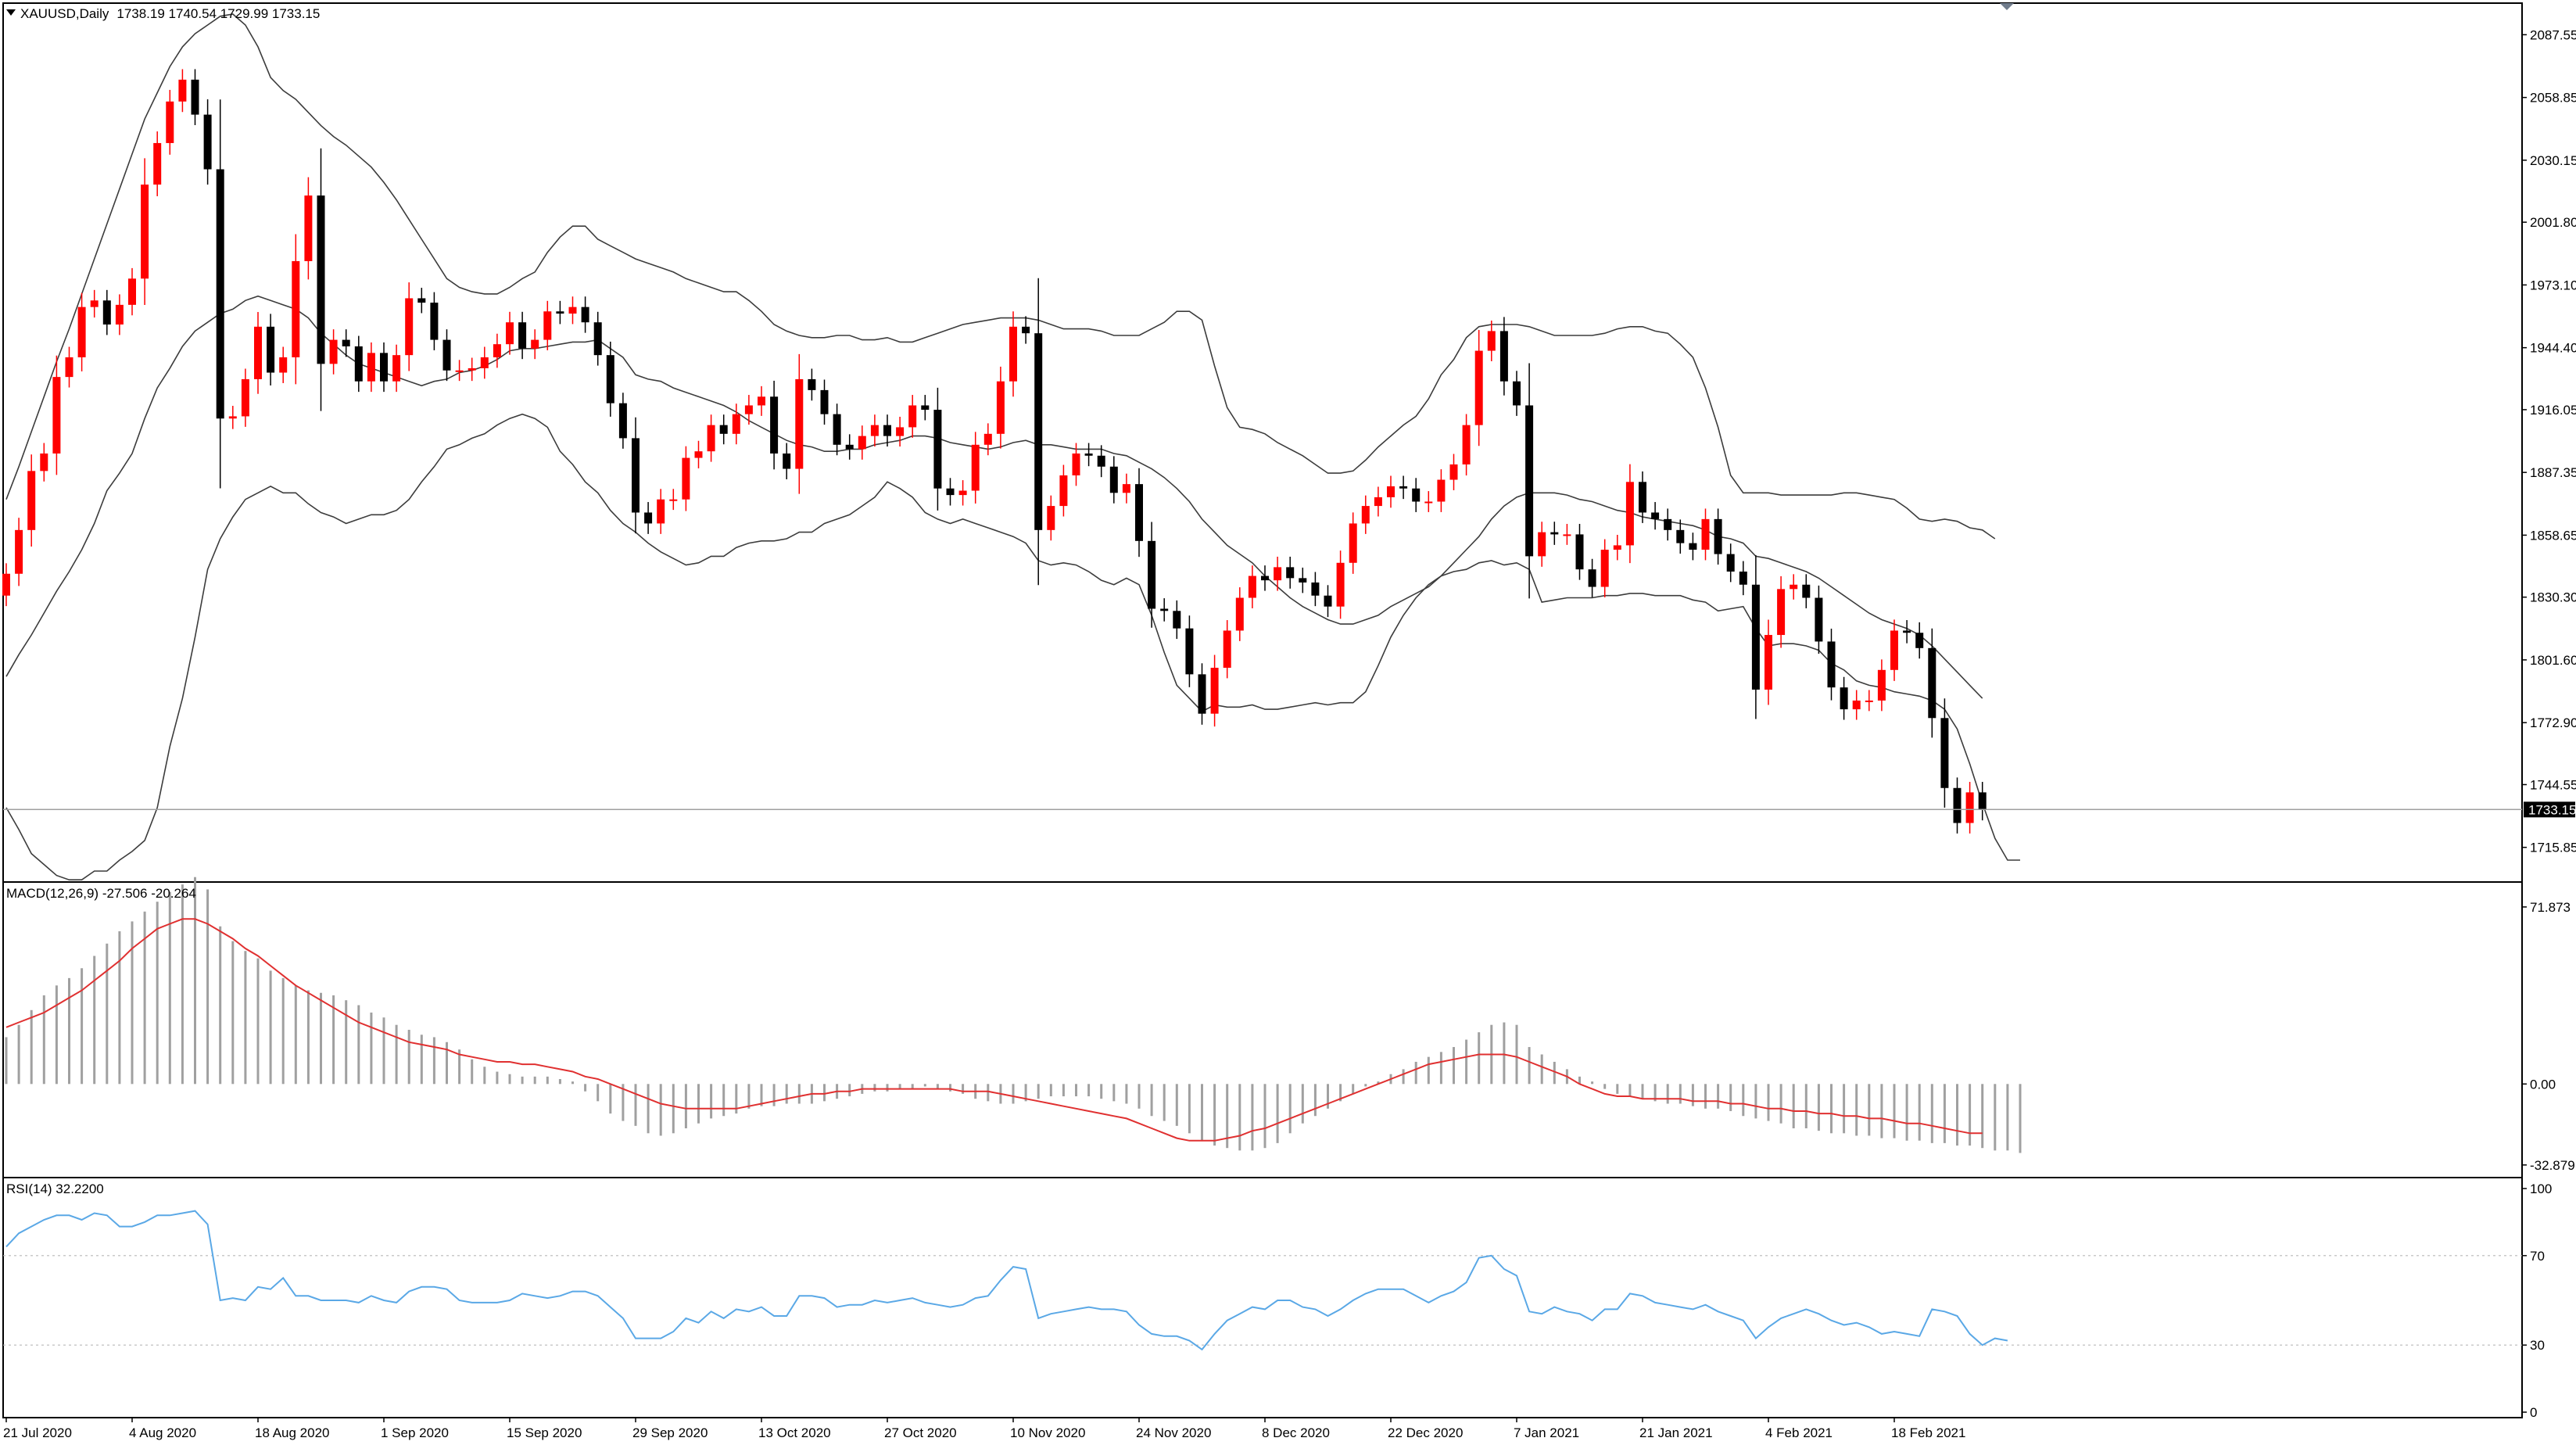 This screenshot has width=2576, height=1445. What do you see at coordinates (2537, 1345) in the screenshot?
I see `rsi-tick-label: 30` at bounding box center [2537, 1345].